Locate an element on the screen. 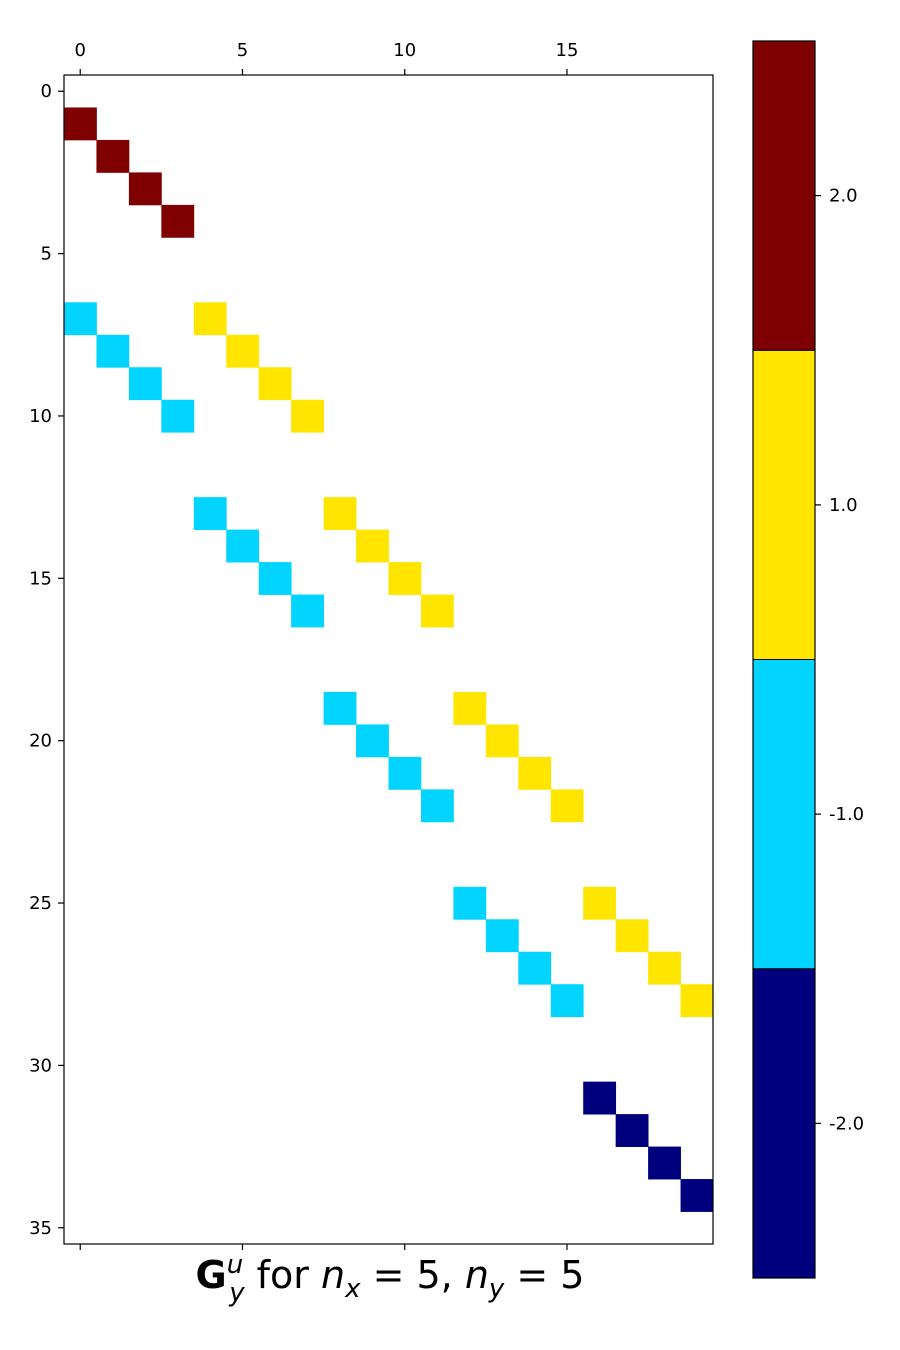  title-matrix-symbol: G is located at coordinates (211, 1275).